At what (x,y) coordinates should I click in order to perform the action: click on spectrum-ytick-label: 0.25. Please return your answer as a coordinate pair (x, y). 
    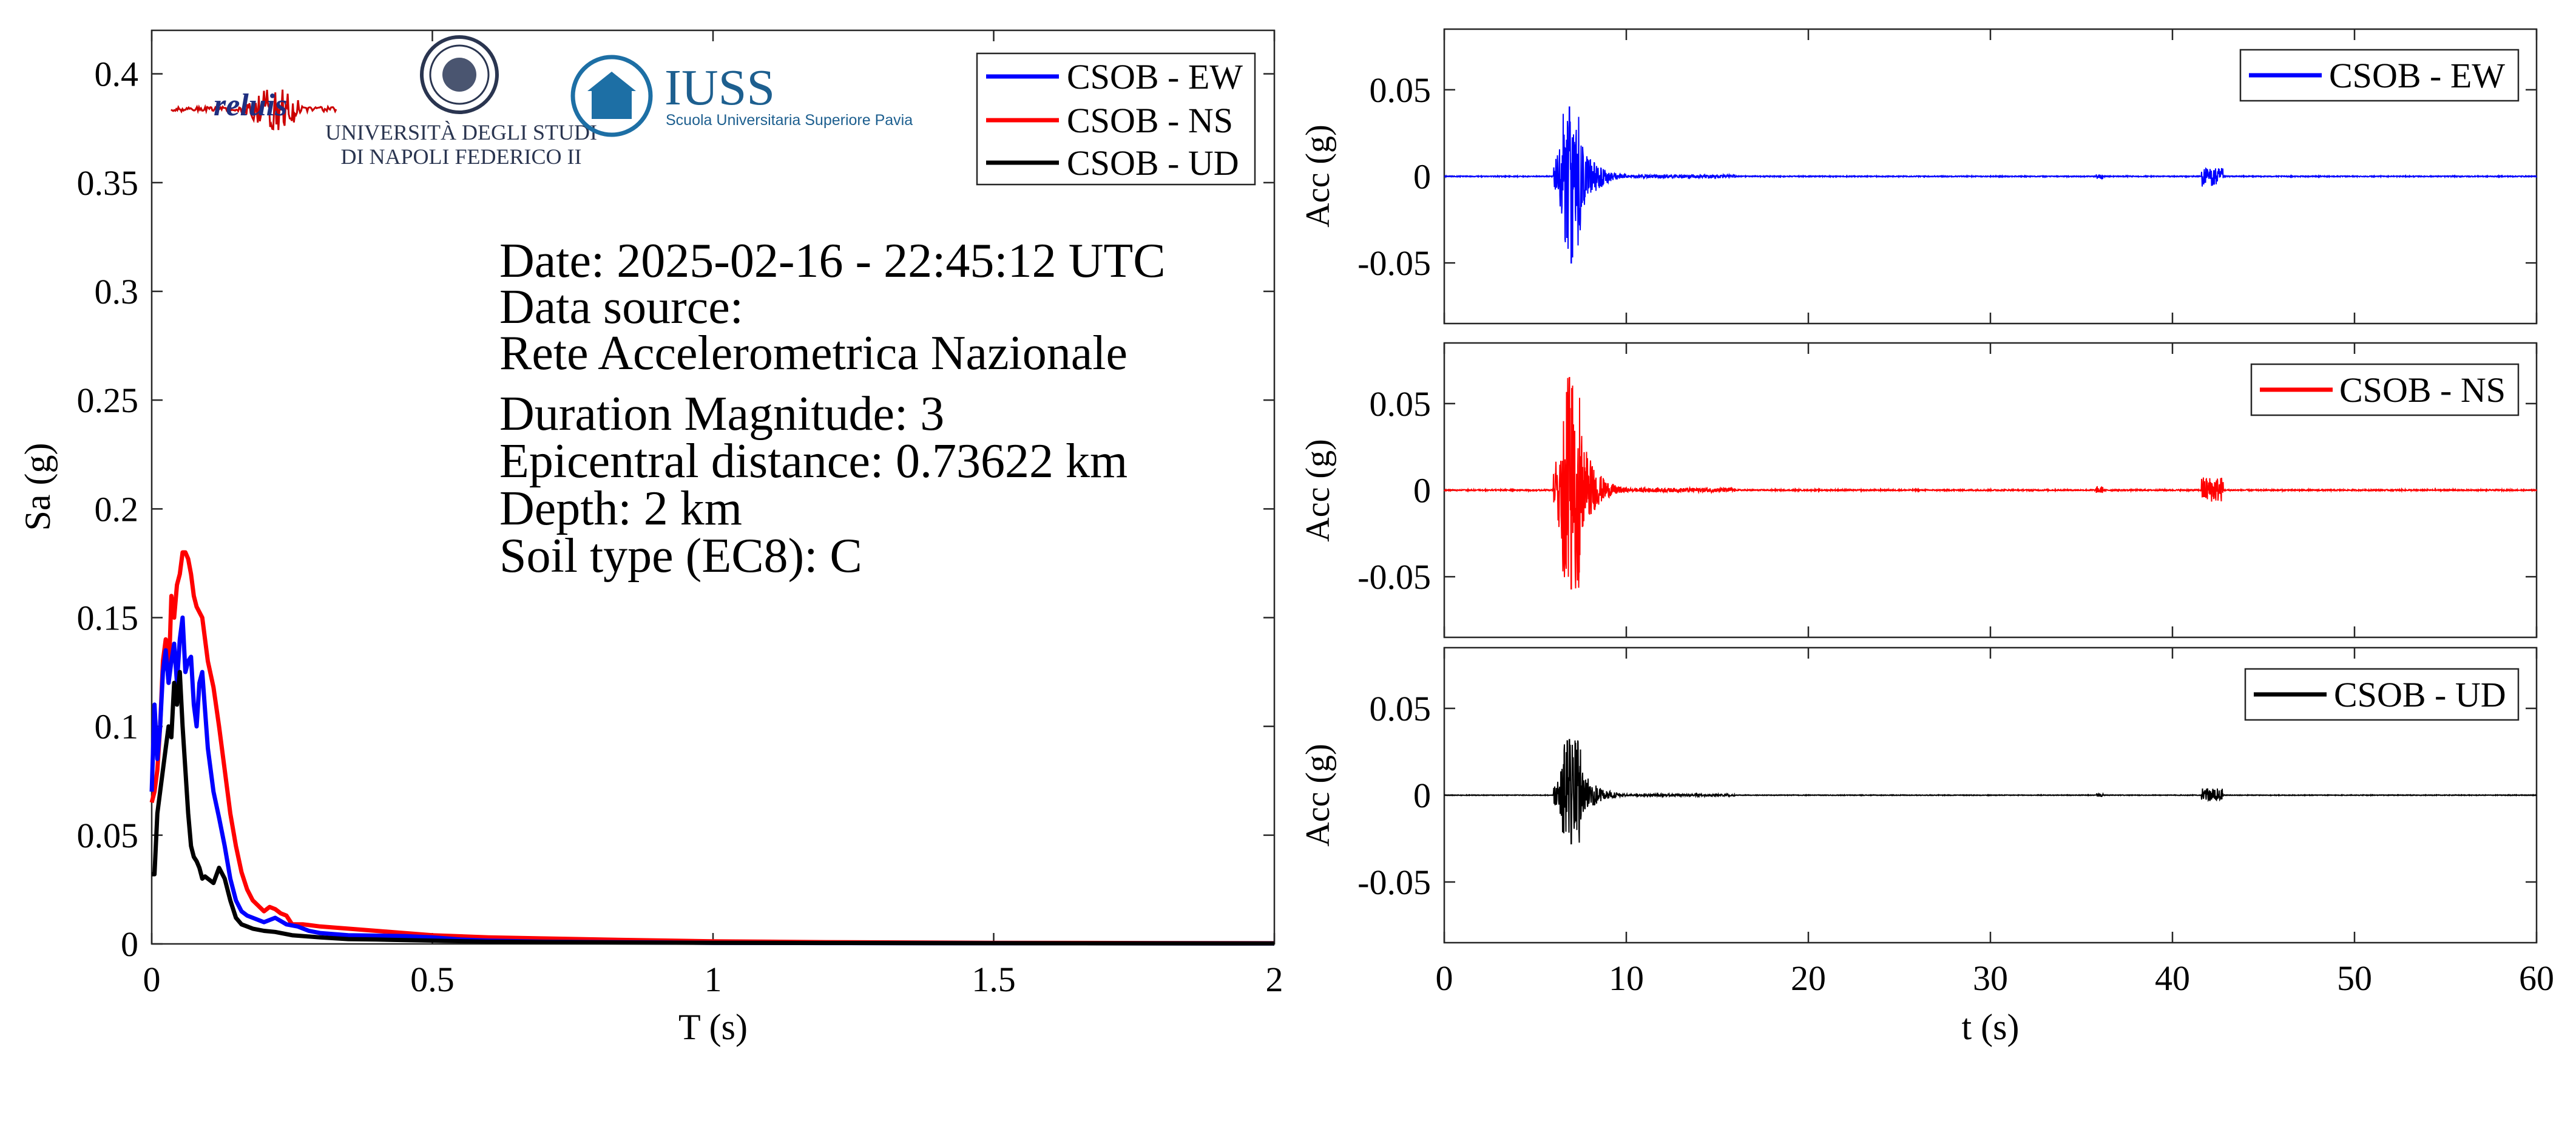
    Looking at the image, I should click on (108, 400).